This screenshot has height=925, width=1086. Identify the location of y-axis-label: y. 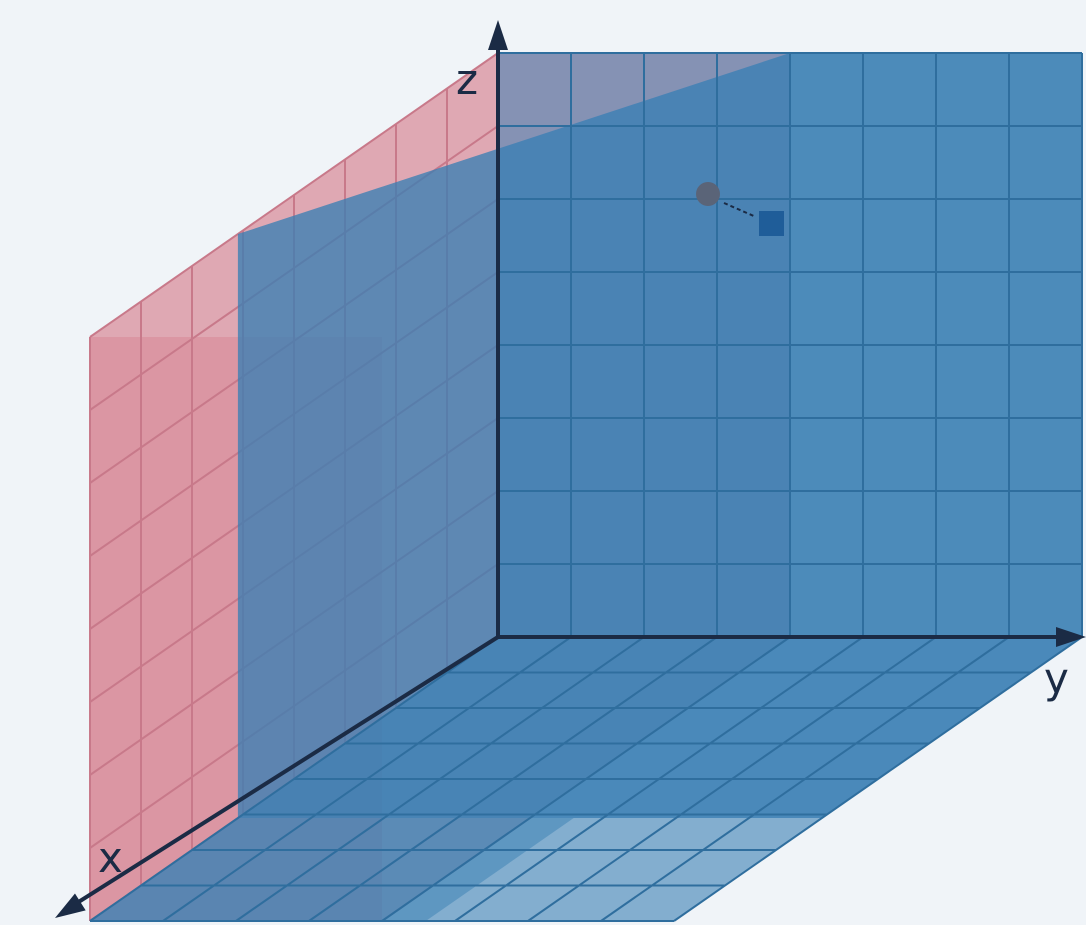
(1056, 678).